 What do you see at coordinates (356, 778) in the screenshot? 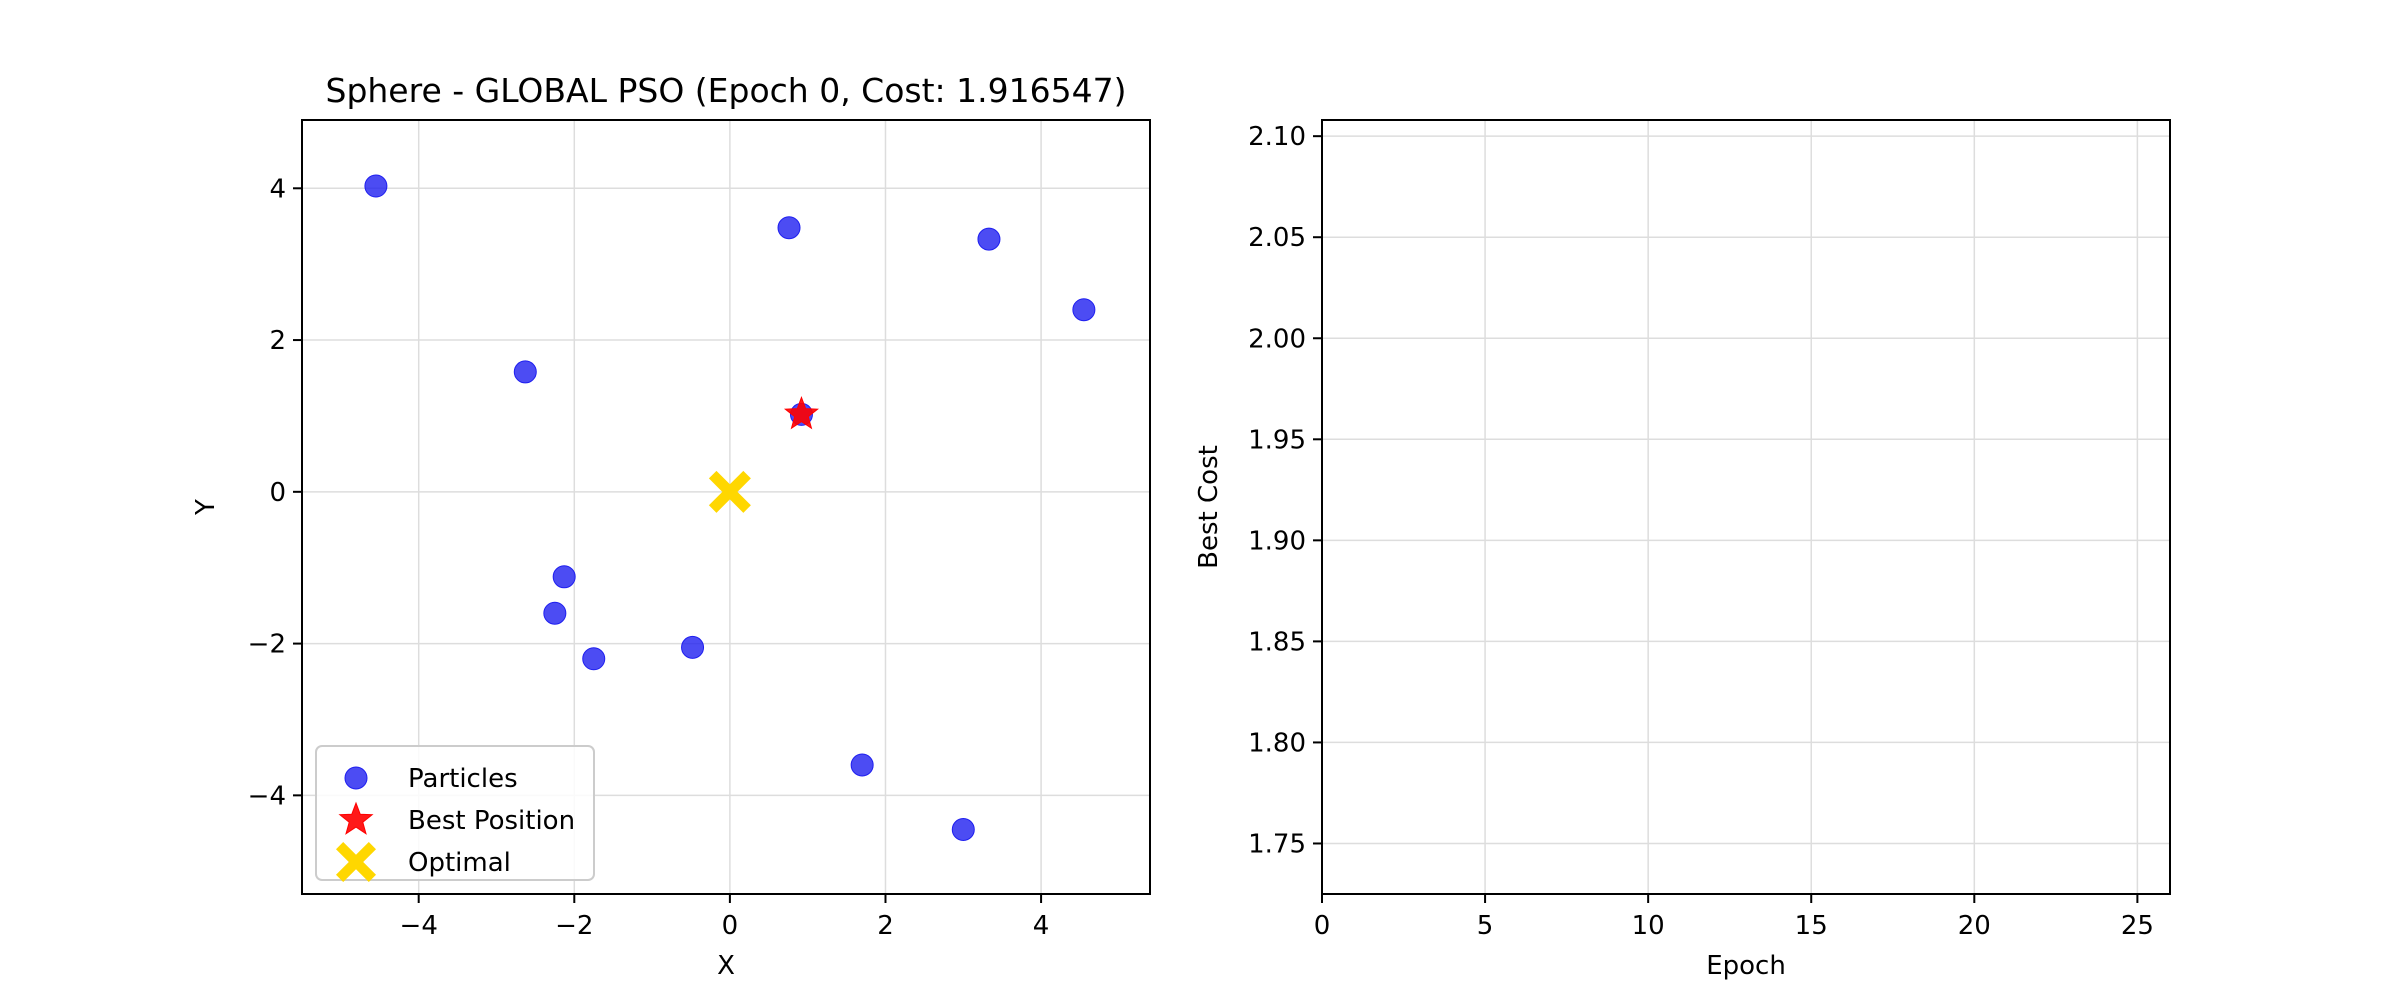
I see `legend-particle-point-swatch` at bounding box center [356, 778].